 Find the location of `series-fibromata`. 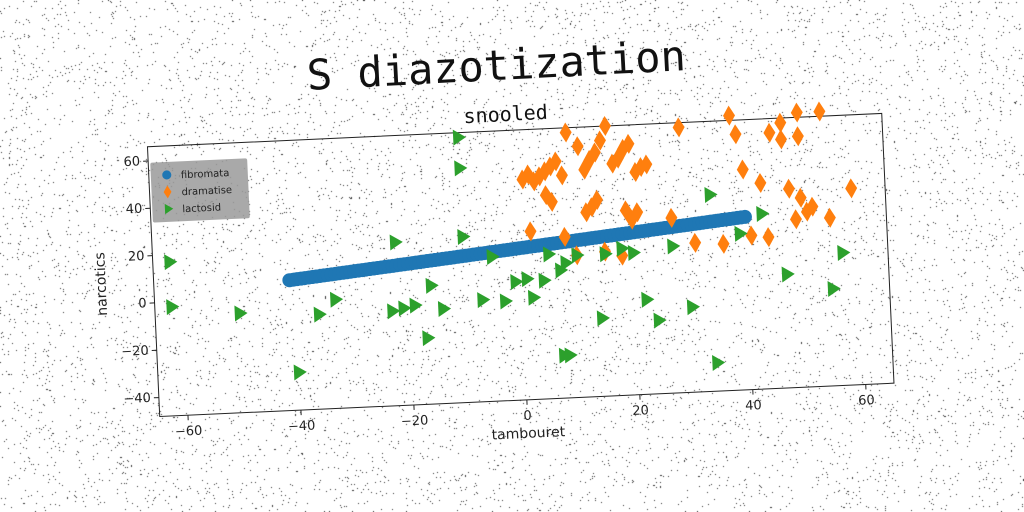

series-fibromata is located at coordinates (517, 248).